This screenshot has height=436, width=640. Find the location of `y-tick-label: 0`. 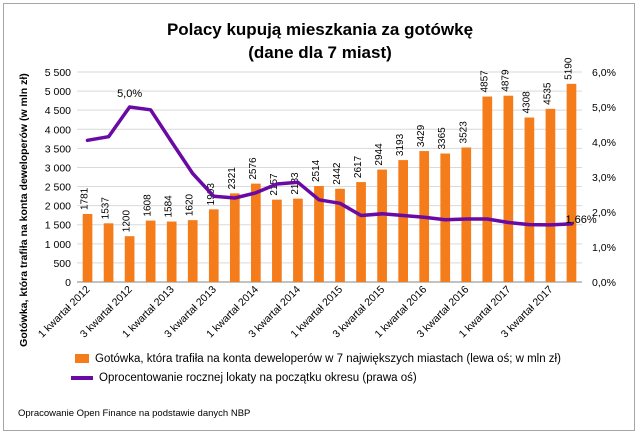

y-tick-label: 0 is located at coordinates (68, 283).